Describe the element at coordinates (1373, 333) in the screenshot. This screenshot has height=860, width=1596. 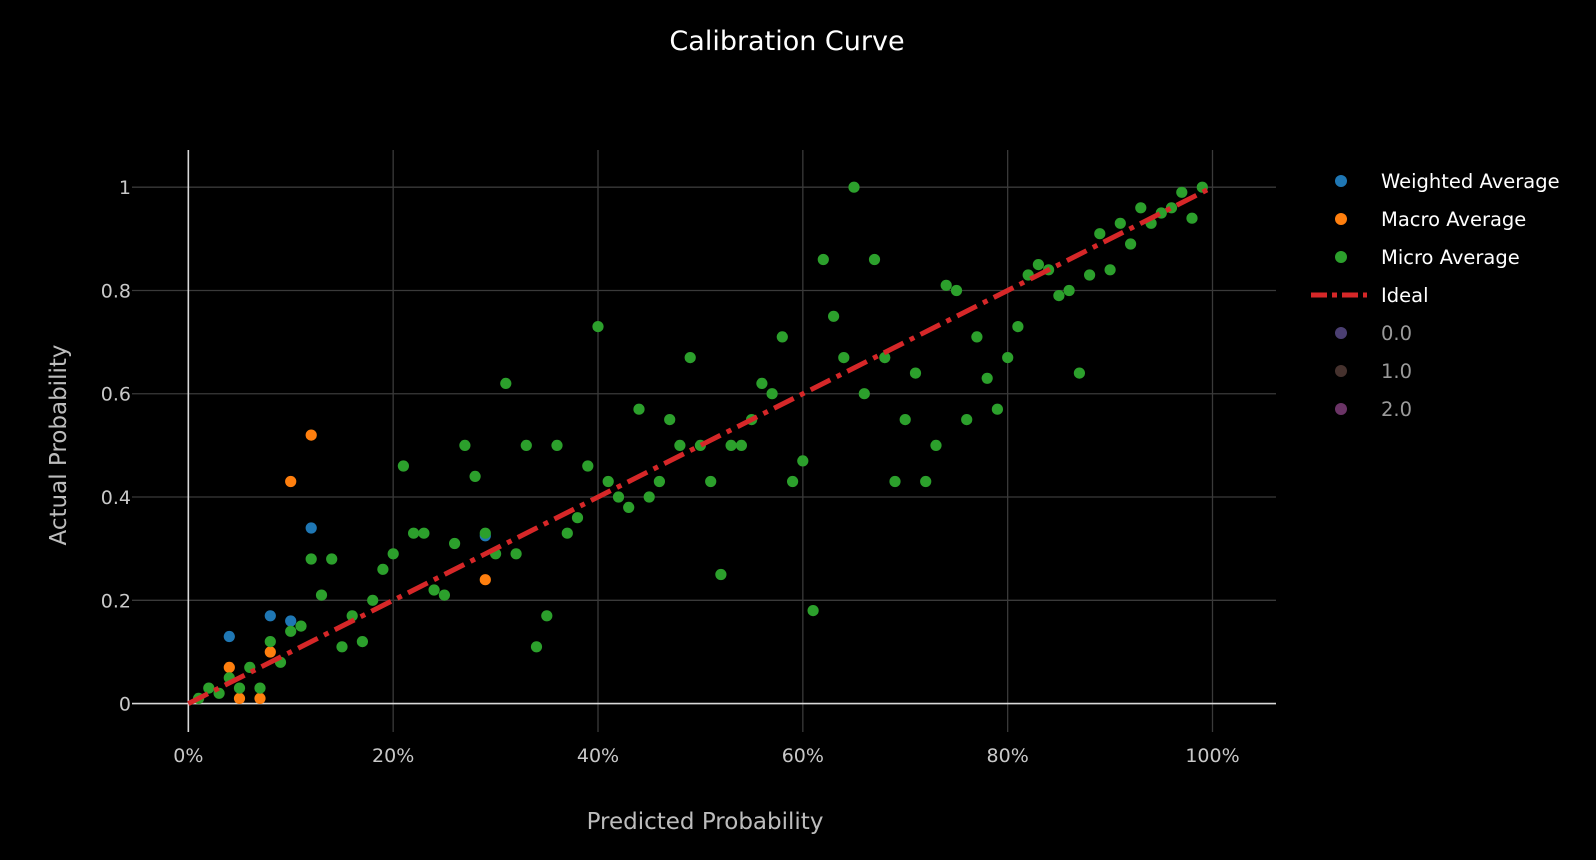
I see `legend-item-0-0: 0.0` at that location.